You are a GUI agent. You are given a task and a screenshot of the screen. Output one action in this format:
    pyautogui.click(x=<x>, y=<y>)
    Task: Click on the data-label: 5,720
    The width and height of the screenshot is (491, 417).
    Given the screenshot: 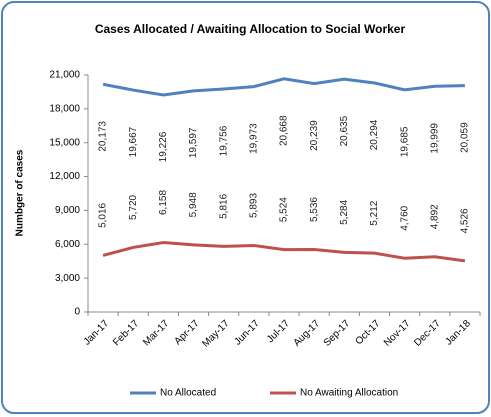 What is the action you would take?
    pyautogui.click(x=133, y=206)
    